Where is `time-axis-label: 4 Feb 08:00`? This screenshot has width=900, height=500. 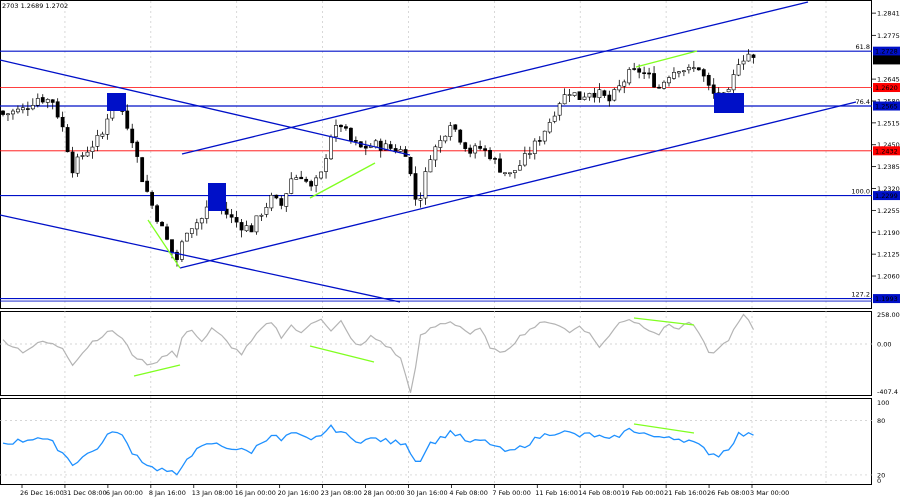
time-axis-label: 4 Feb 08:00 is located at coordinates (468, 493).